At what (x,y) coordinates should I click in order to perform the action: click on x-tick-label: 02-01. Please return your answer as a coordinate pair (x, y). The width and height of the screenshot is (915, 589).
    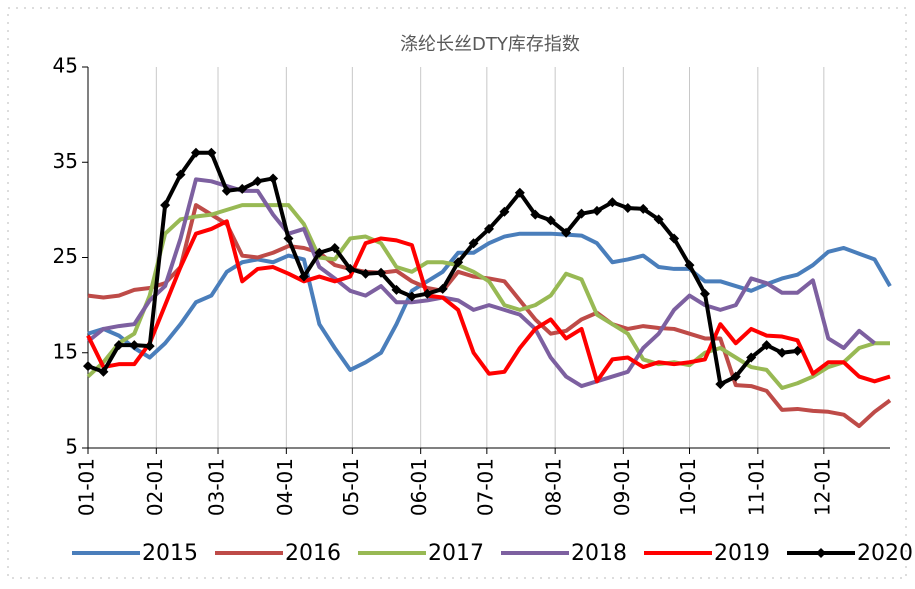
    Looking at the image, I should click on (155, 487).